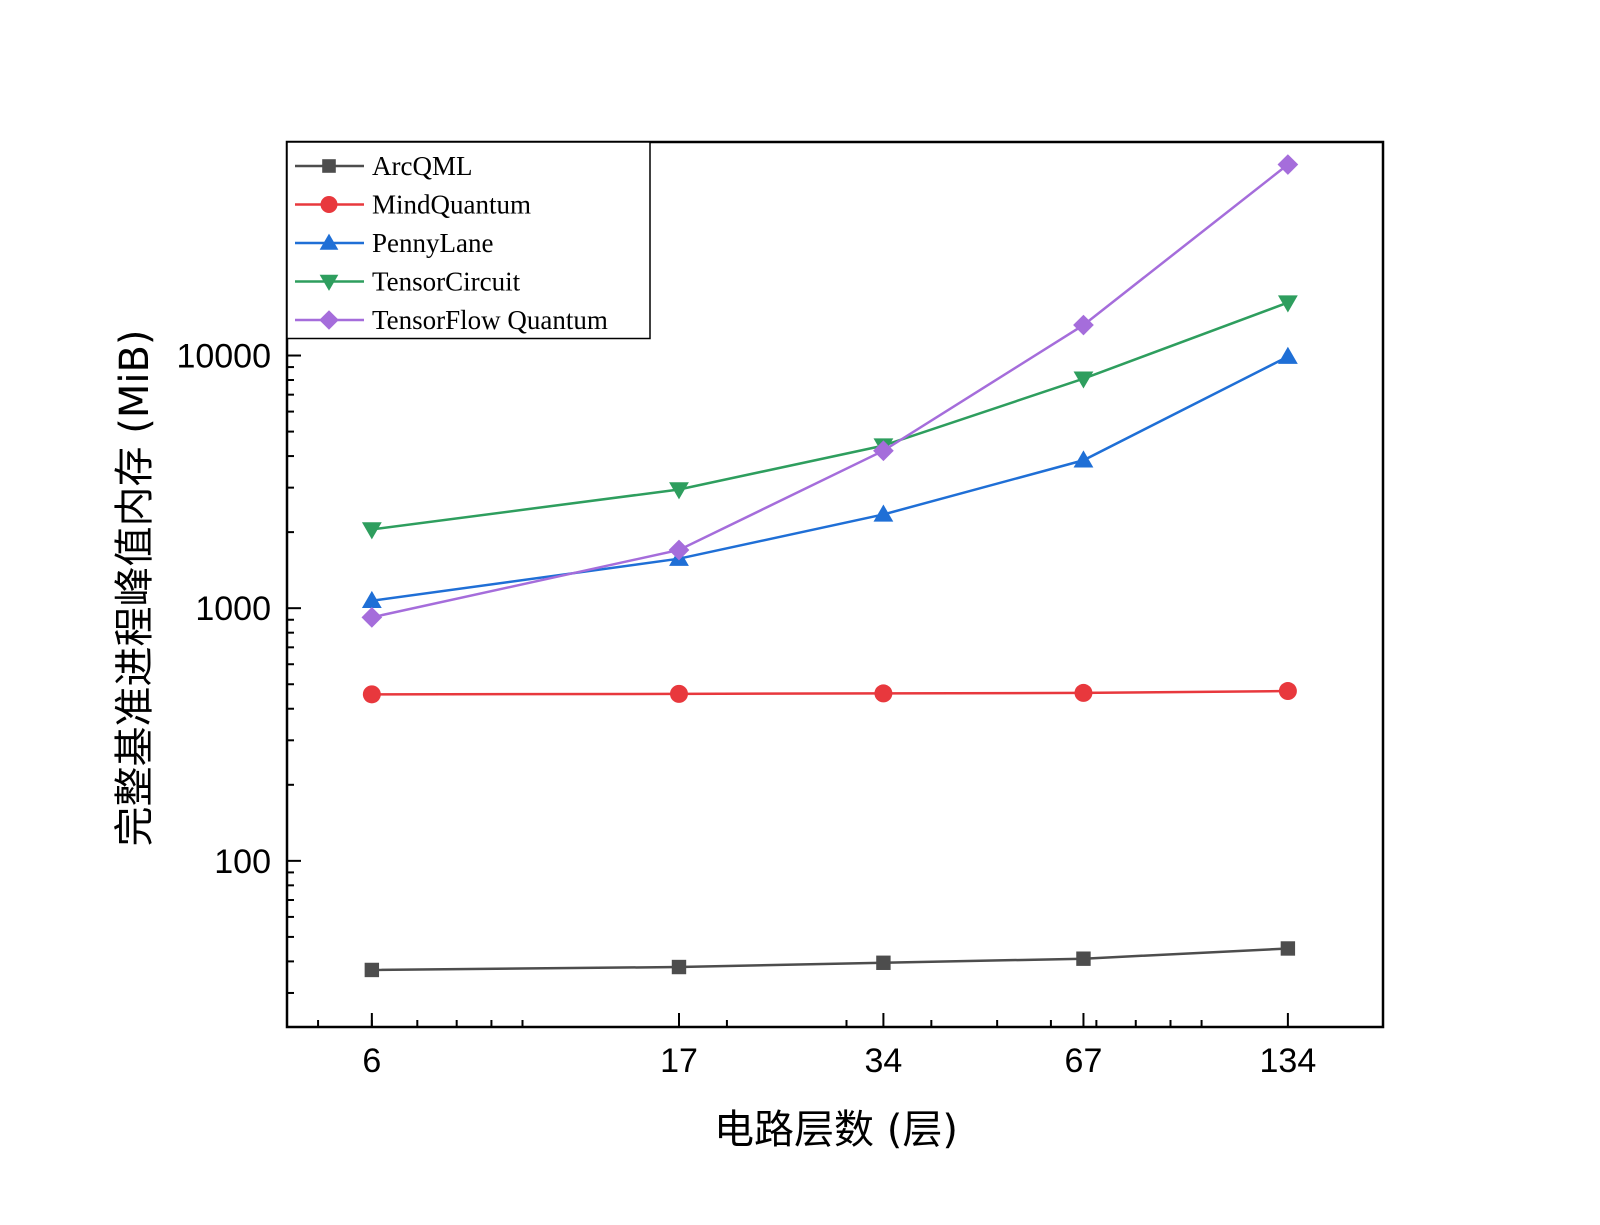 The image size is (1600, 1225). What do you see at coordinates (830, 959) in the screenshot?
I see `series-arcqml` at bounding box center [830, 959].